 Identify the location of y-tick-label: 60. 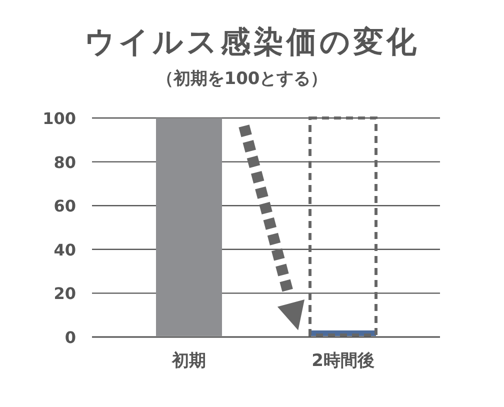
(65, 206).